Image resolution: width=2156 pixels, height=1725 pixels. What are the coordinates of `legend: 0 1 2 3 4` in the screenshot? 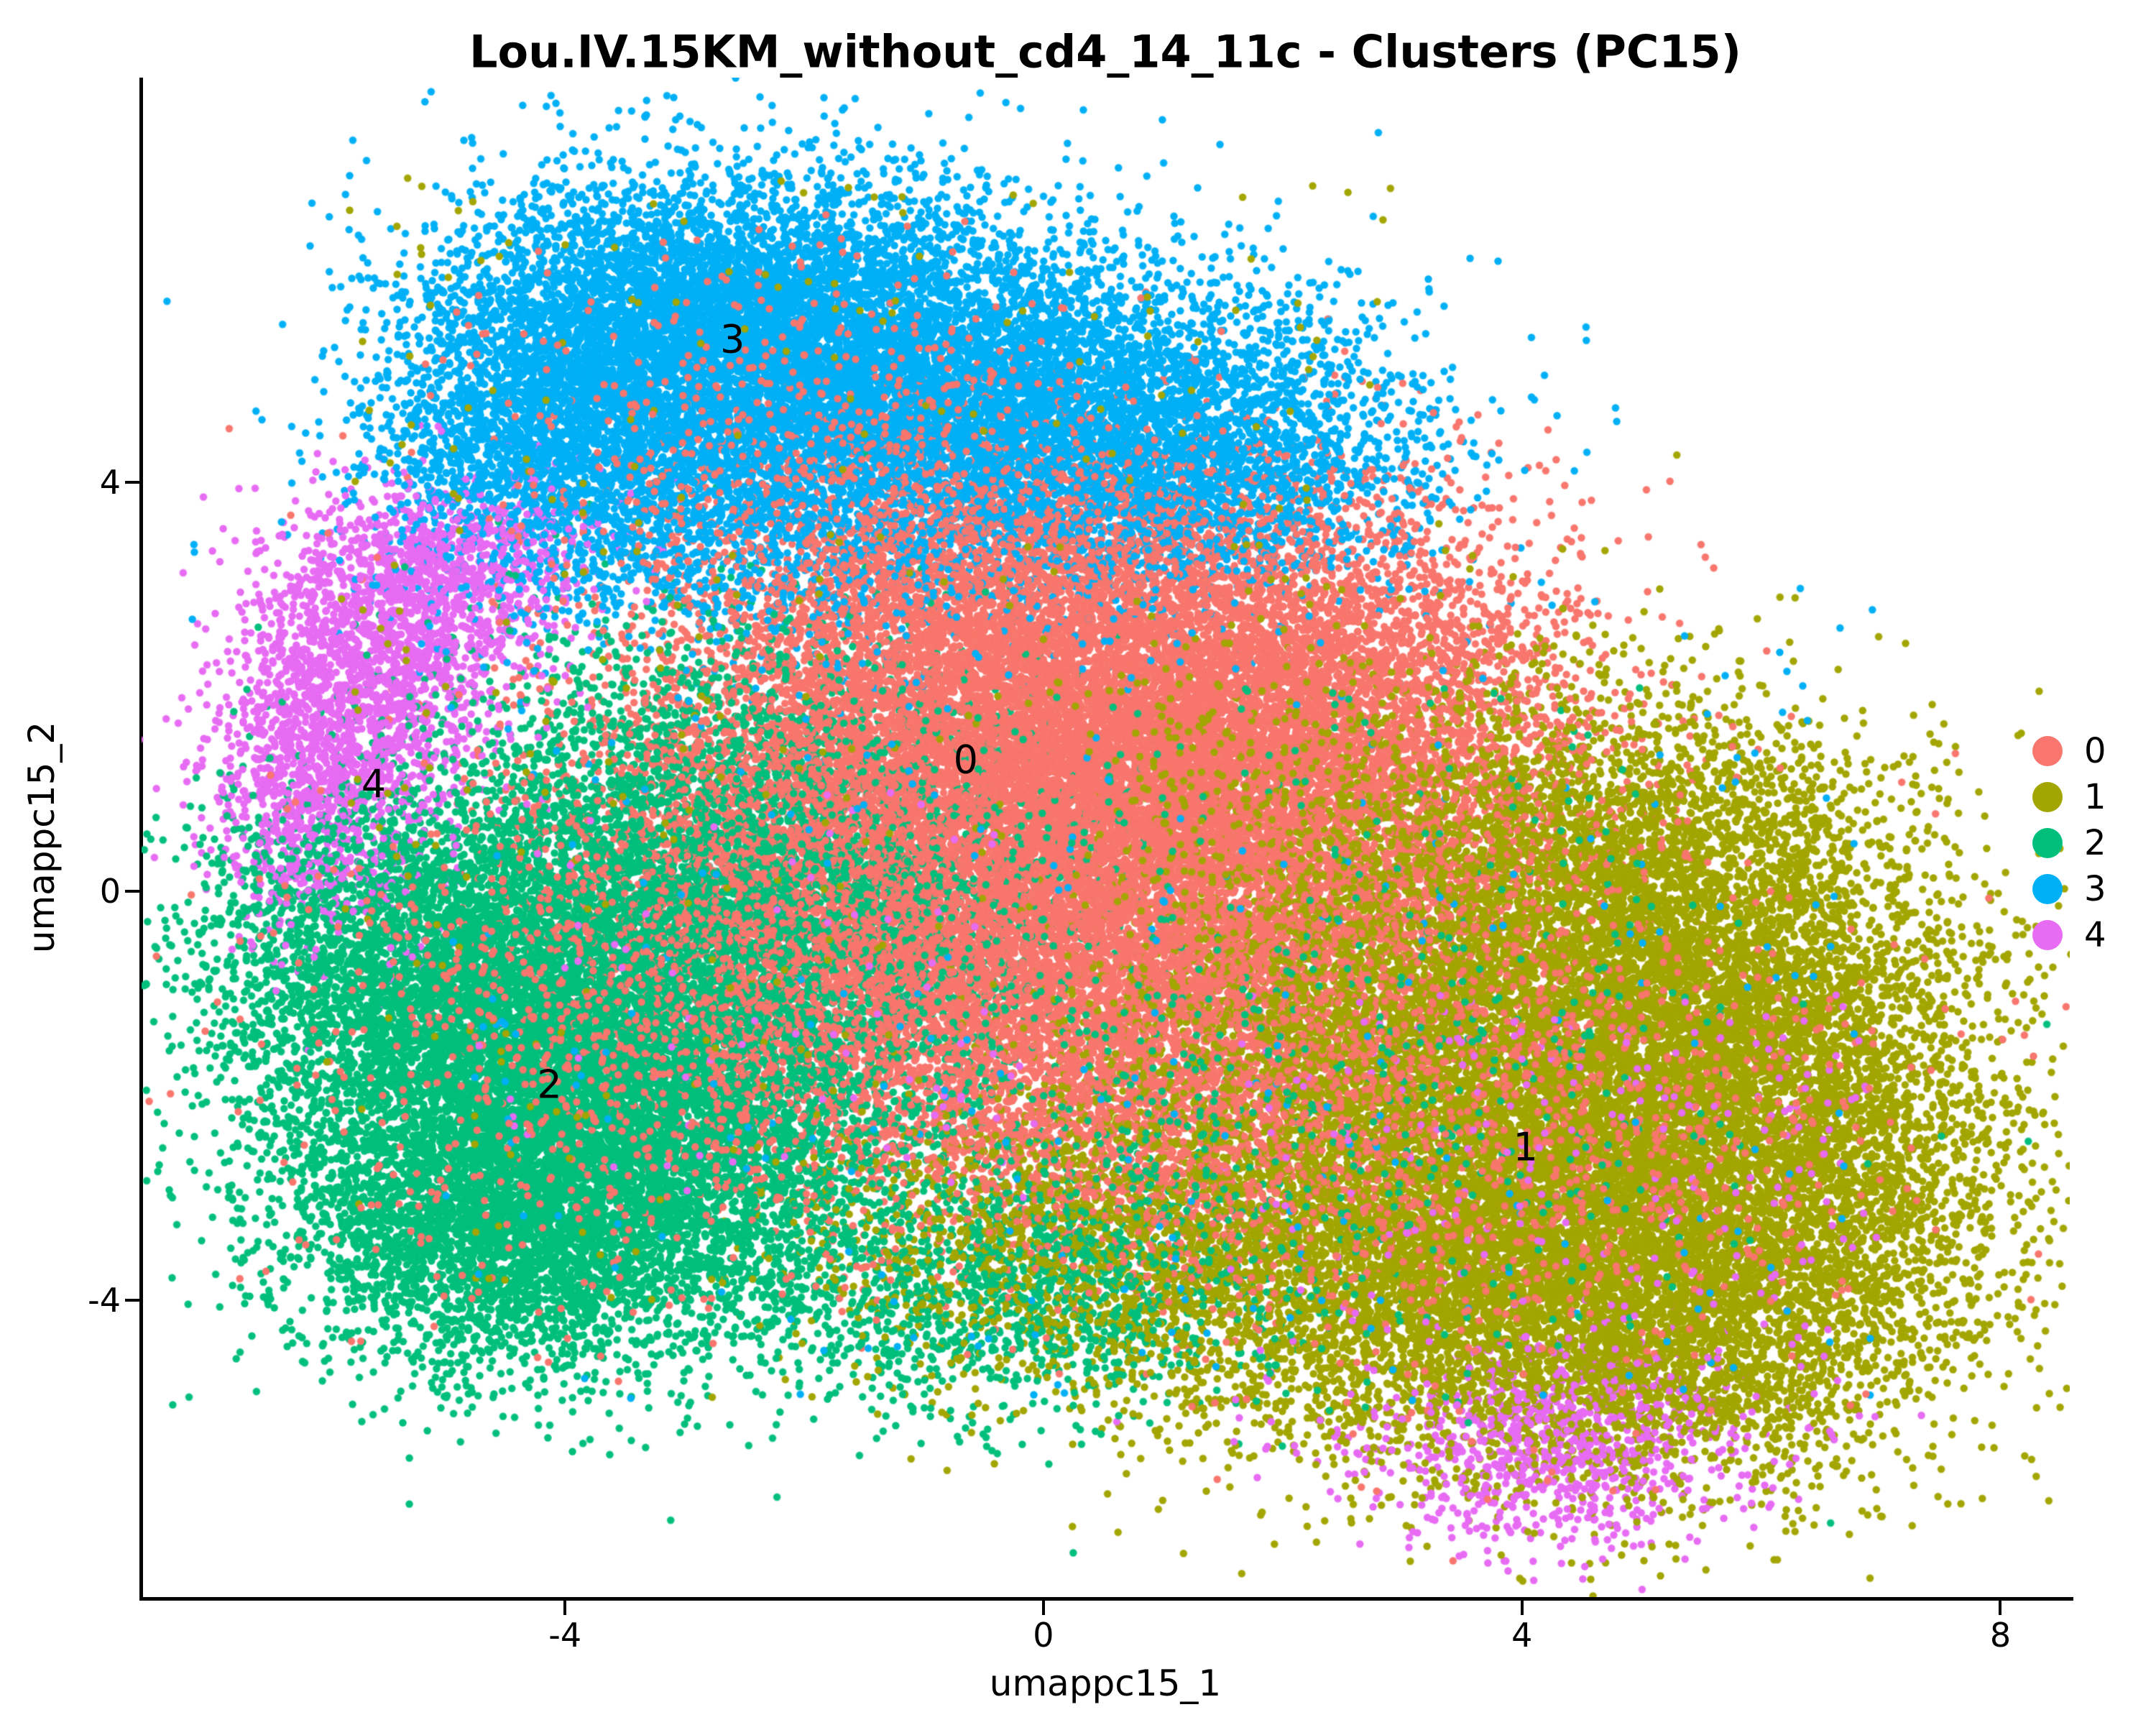 It's located at (2094, 843).